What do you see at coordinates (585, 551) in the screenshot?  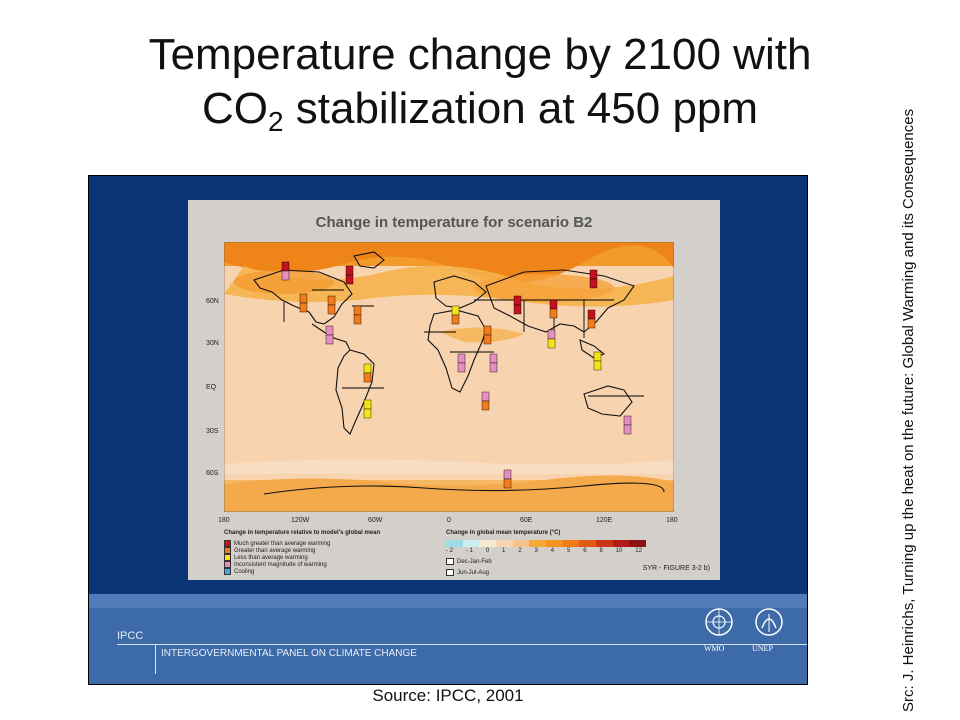 I see `colorbar-tick: 6` at bounding box center [585, 551].